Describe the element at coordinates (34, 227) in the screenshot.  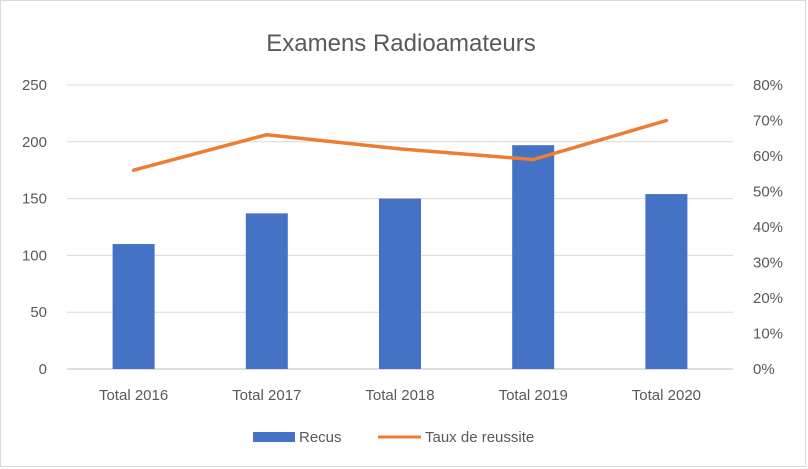
I see `left-y-axis: 0 50 100 150 200 250` at that location.